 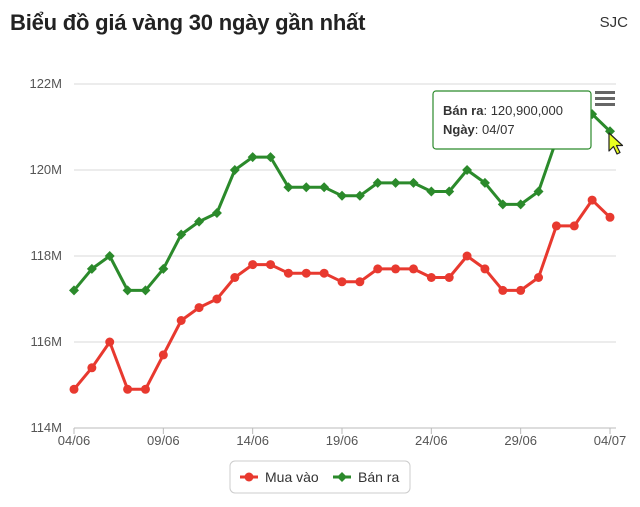 I want to click on legend-item-buy: Mua vào, so click(x=279, y=477).